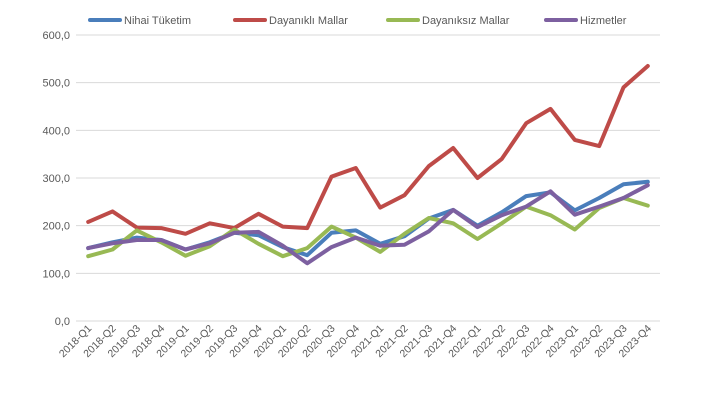 The width and height of the screenshot is (704, 402). I want to click on y-tick-label: 300,0, so click(56, 179).